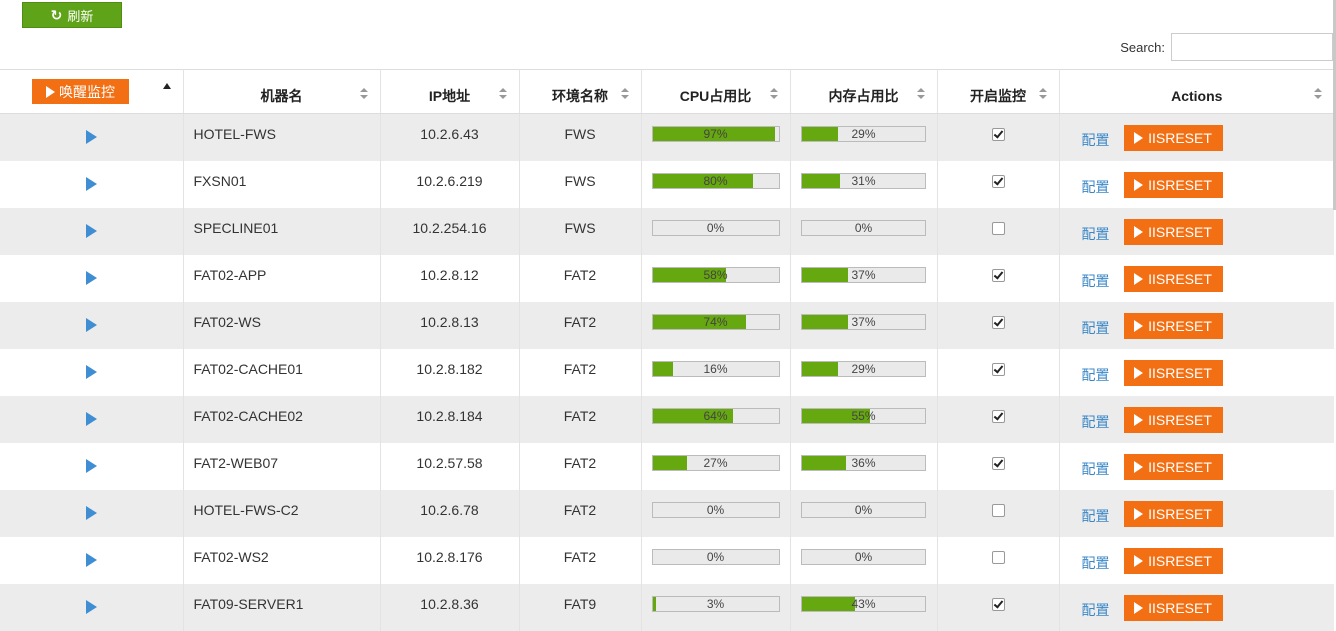 Image resolution: width=1336 pixels, height=631 pixels. What do you see at coordinates (450, 91) in the screenshot?
I see `header-ip: IP地址` at bounding box center [450, 91].